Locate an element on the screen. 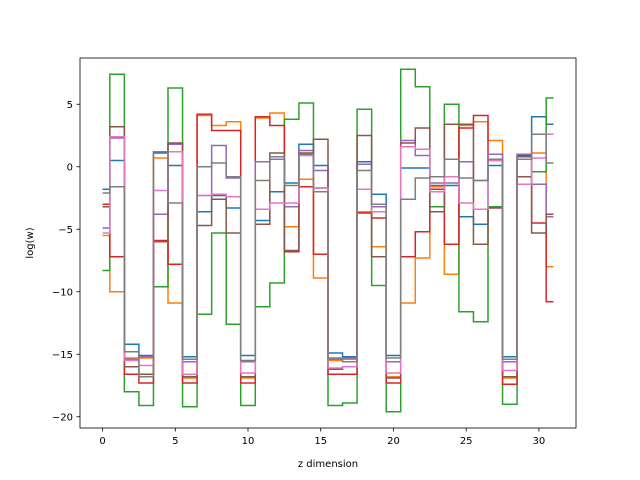 Image resolution: width=640 pixels, height=480 pixels. y-tick-label: −10 is located at coordinates (62, 292).